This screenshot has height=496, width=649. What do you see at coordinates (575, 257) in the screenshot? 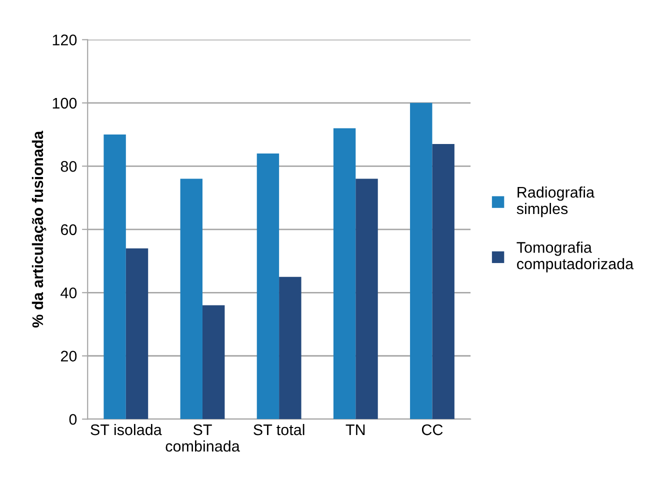
I see `legend-label: Tomografia computadorizada` at bounding box center [575, 257].